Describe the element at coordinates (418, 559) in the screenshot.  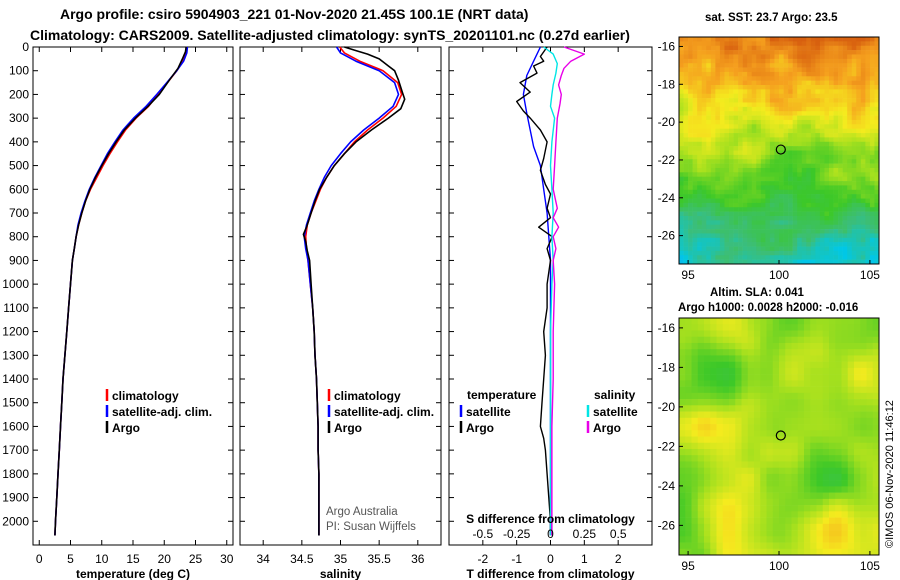
I see `x-tick-label: 36` at that location.